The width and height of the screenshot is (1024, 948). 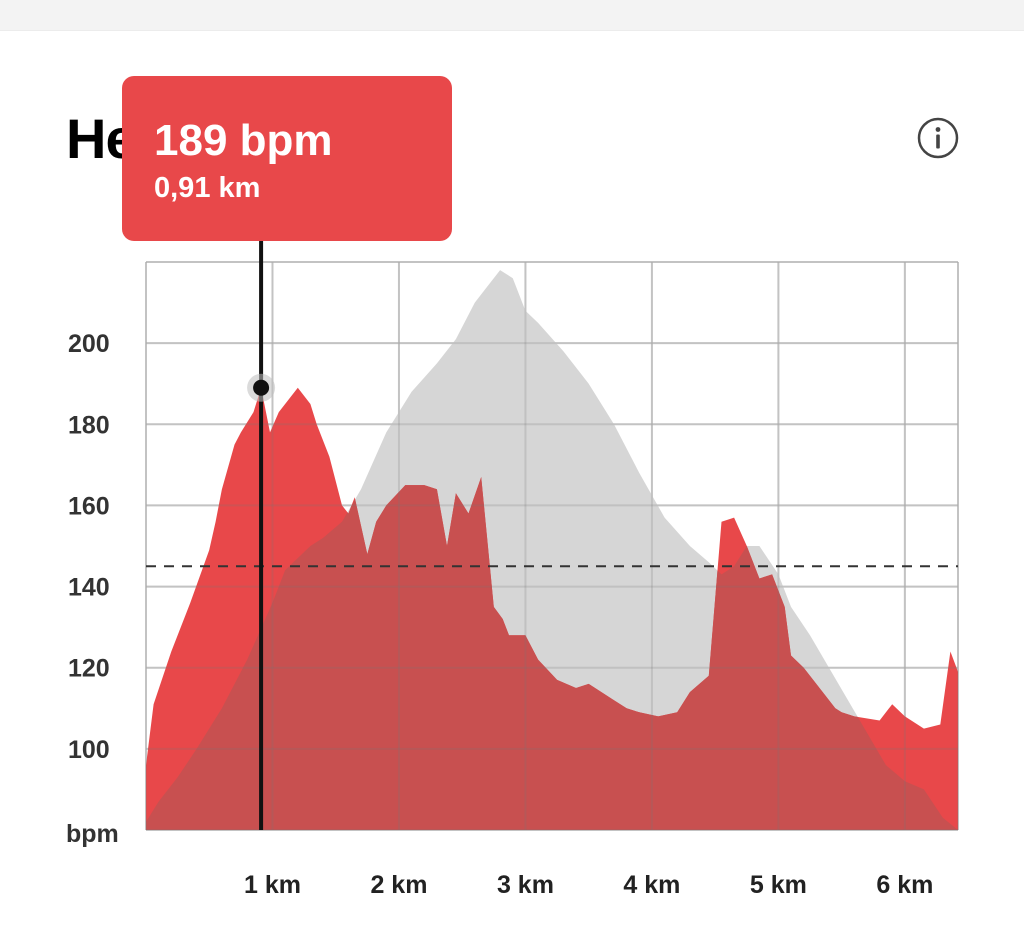 I want to click on x-tick-label: 2 km, so click(x=398, y=885).